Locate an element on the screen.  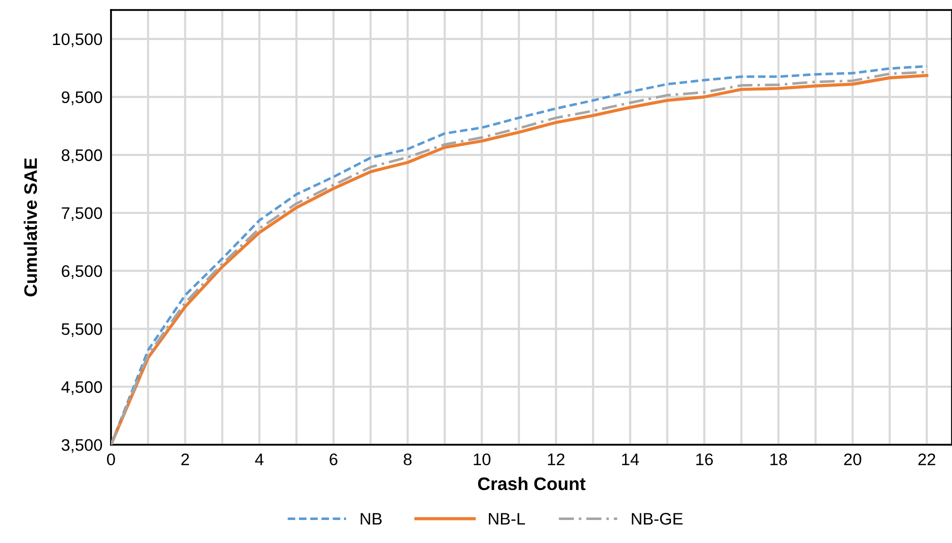
x-tick-label: 12 is located at coordinates (556, 459).